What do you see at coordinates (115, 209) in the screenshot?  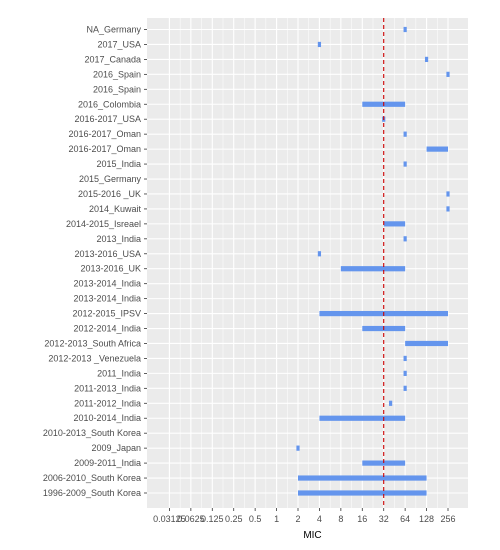 I see `y-tick-label: 2014_Kuwait` at bounding box center [115, 209].